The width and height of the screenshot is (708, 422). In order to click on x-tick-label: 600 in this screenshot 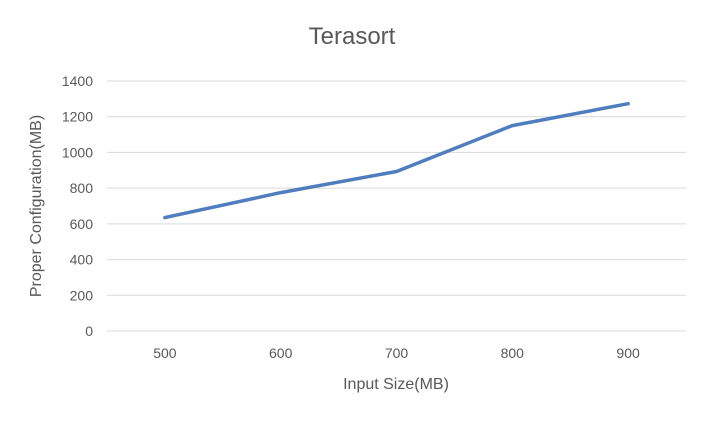, I will do `click(281, 353)`.